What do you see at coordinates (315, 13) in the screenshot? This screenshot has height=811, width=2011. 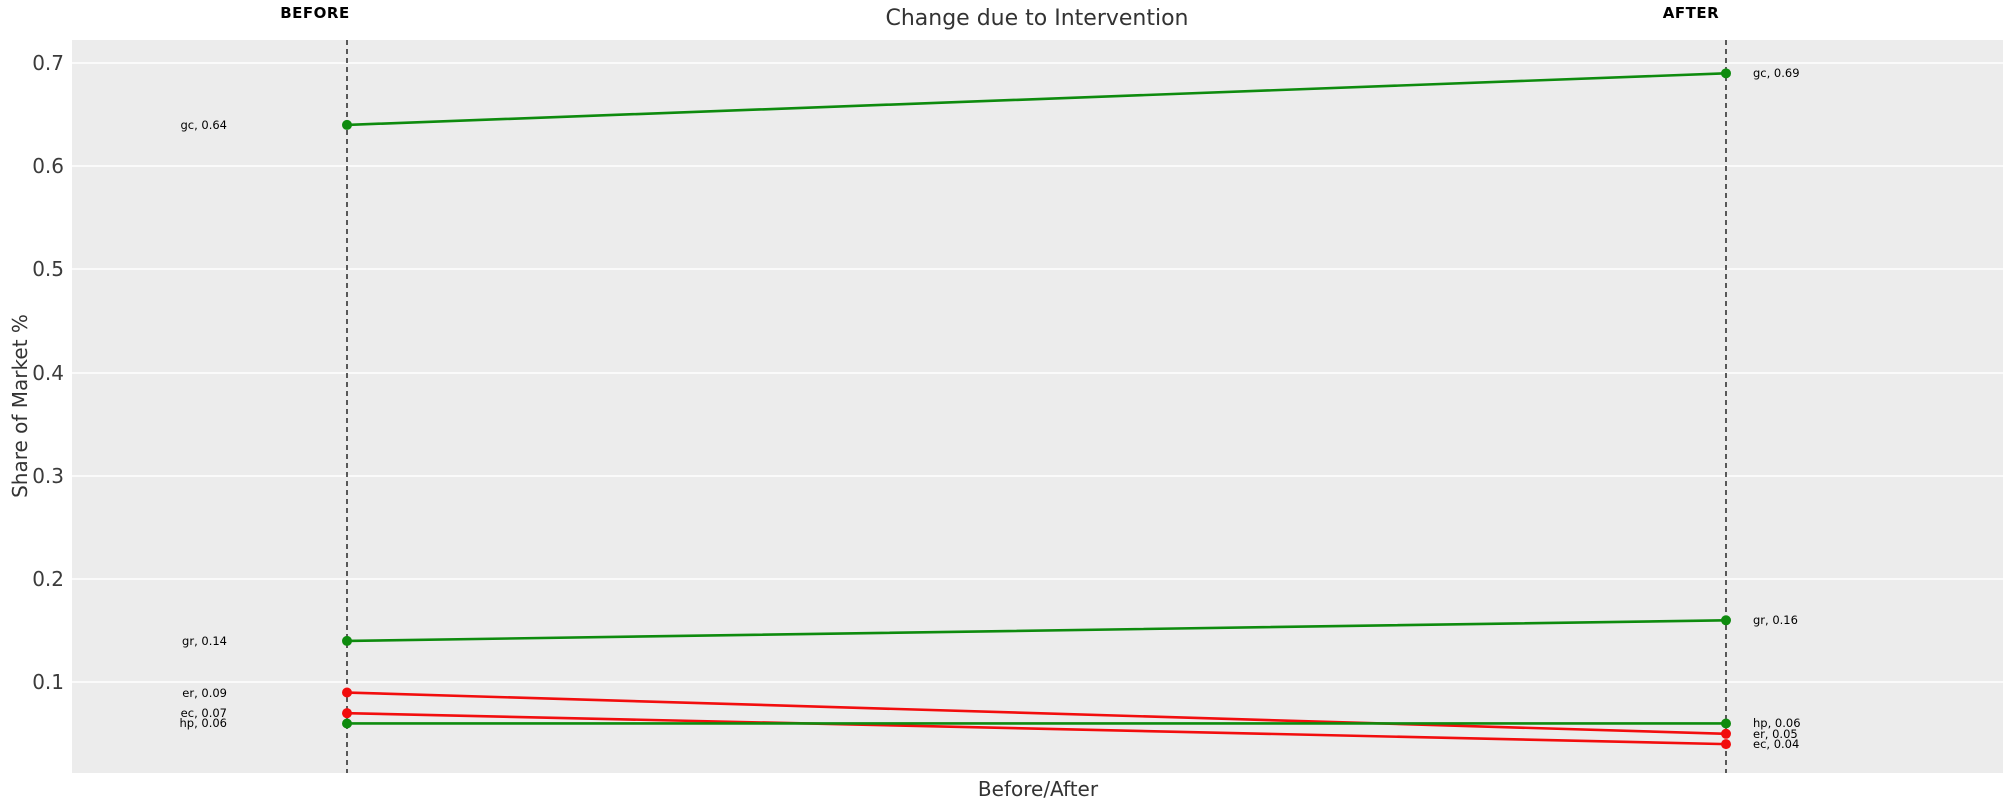 I see `column-header-before: BEFORE` at bounding box center [315, 13].